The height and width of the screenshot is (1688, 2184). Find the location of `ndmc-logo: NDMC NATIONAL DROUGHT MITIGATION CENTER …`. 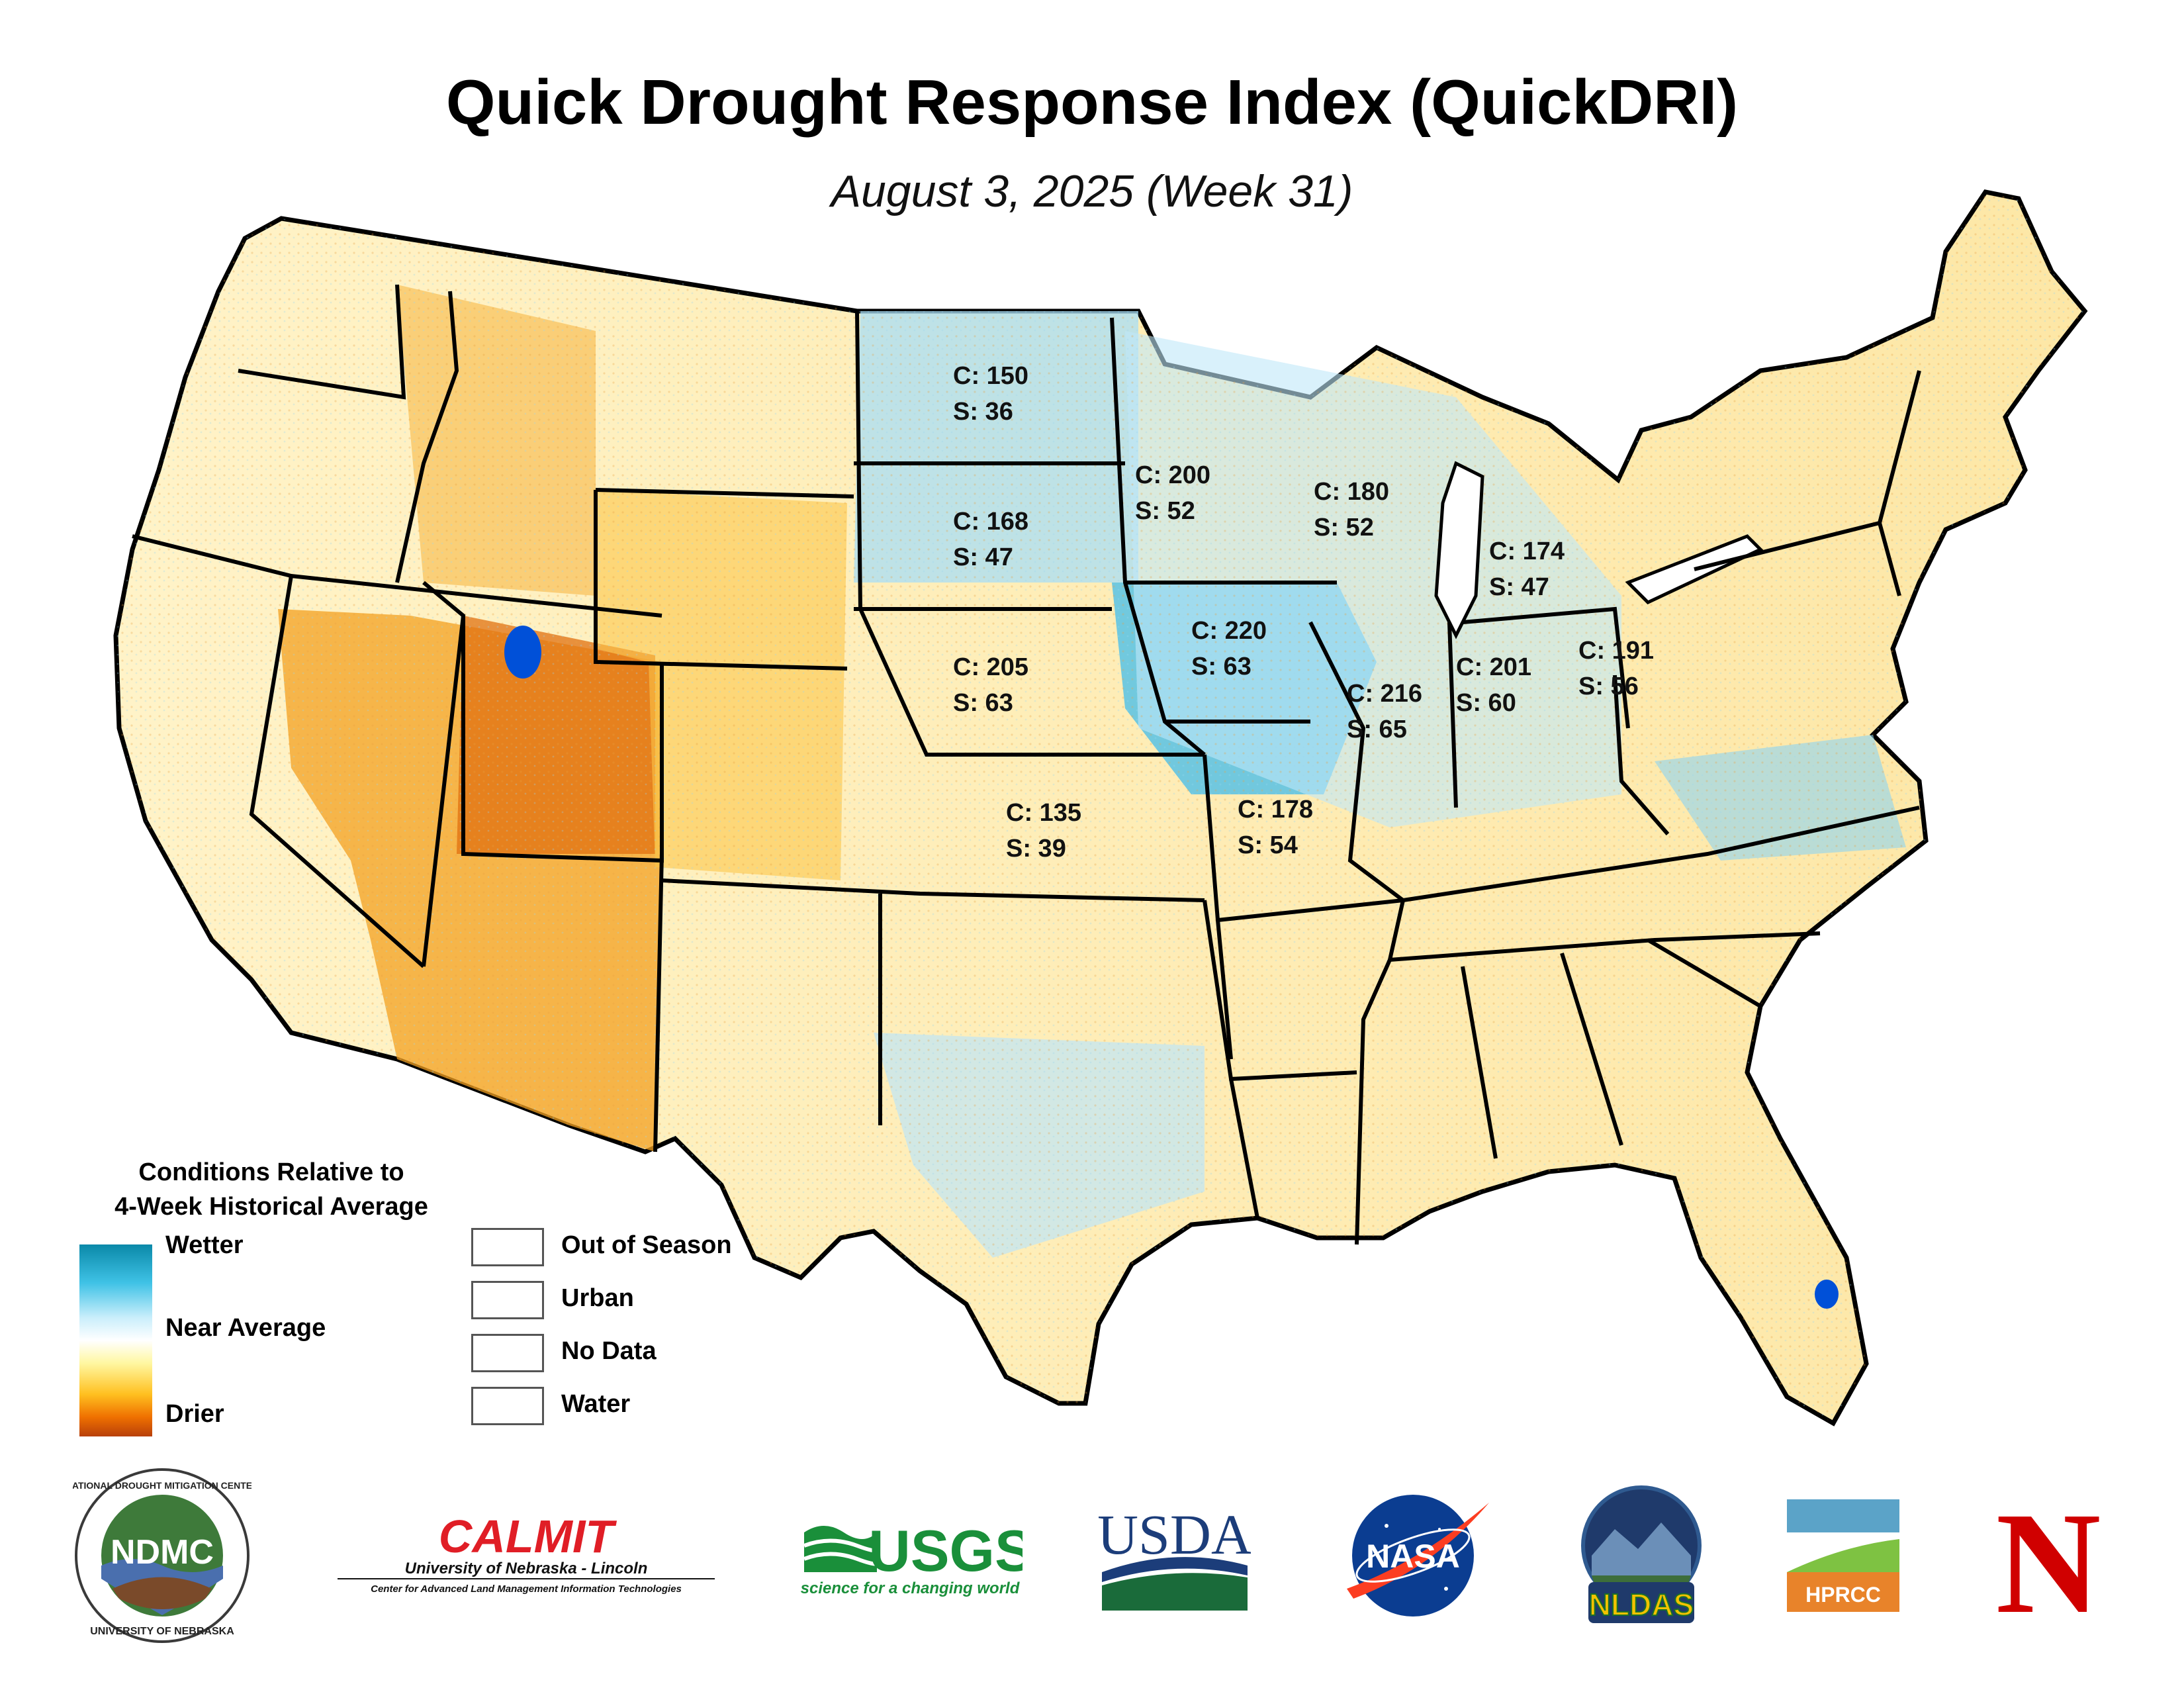

ndmc-logo: NDMC NATIONAL DROUGHT MITIGATION CENTER … is located at coordinates (162, 1555).